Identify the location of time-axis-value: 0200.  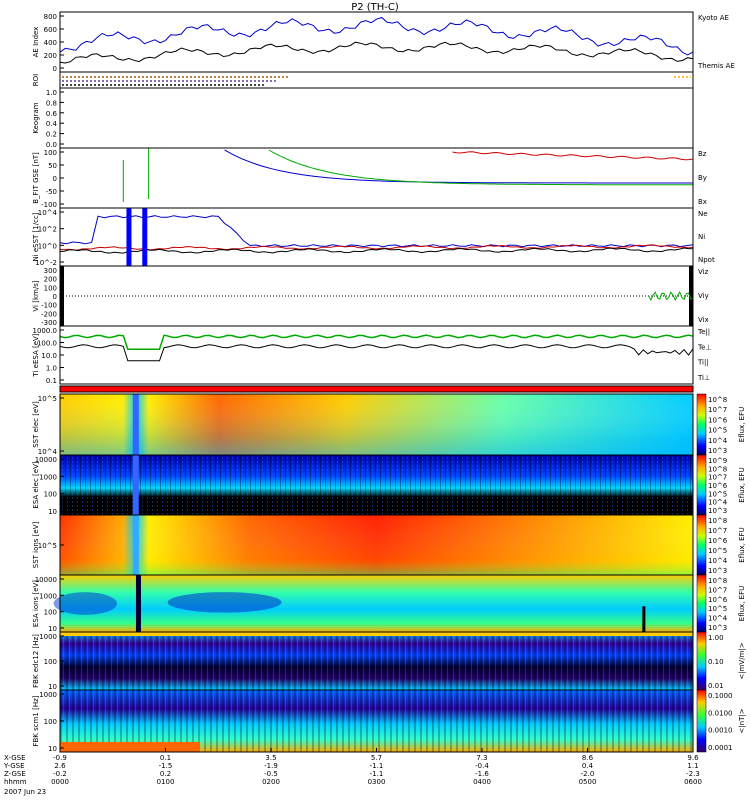
(271, 782).